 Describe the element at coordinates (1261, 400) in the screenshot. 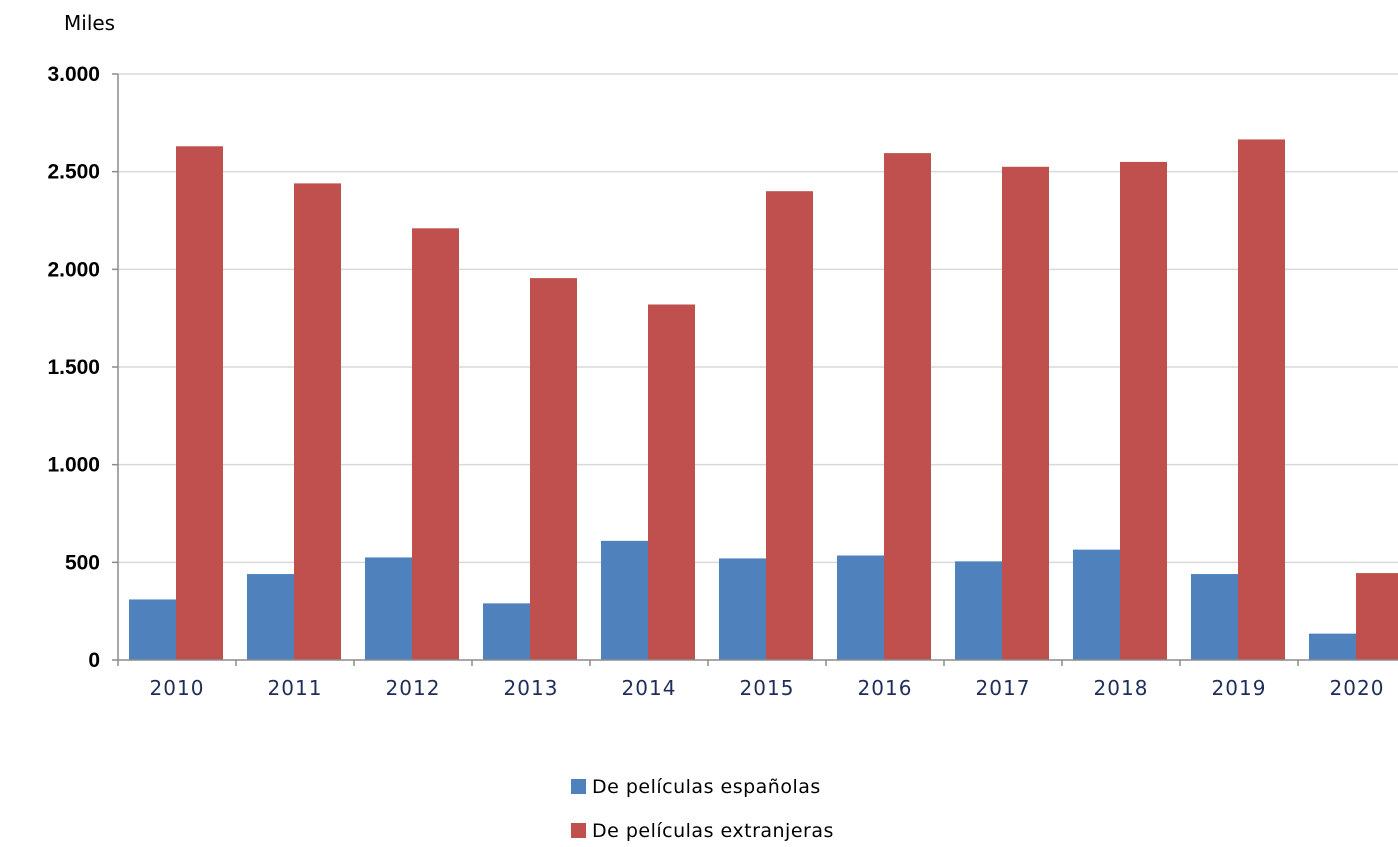

I see `bar-extranjeras-2019` at that location.